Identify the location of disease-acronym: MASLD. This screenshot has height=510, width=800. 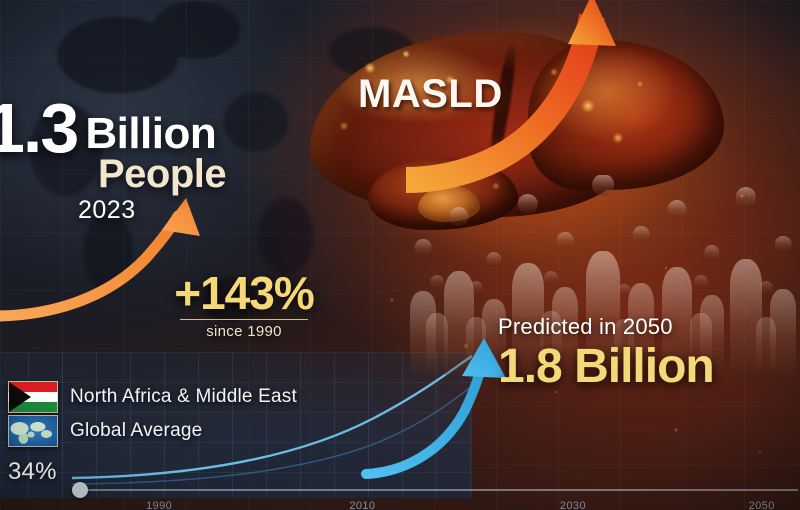
(430, 94).